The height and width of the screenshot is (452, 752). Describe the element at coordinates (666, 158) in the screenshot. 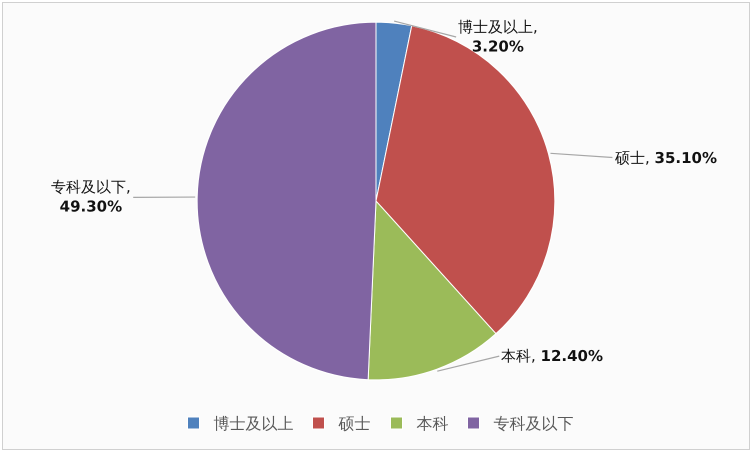

I see `data-label: 硕士, 35.10%` at that location.